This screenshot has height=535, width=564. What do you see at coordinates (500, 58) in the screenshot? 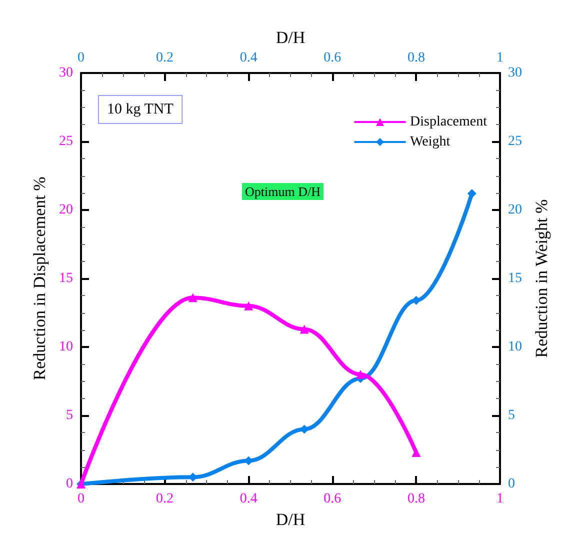
I see `x2-tick-label: 1` at bounding box center [500, 58].